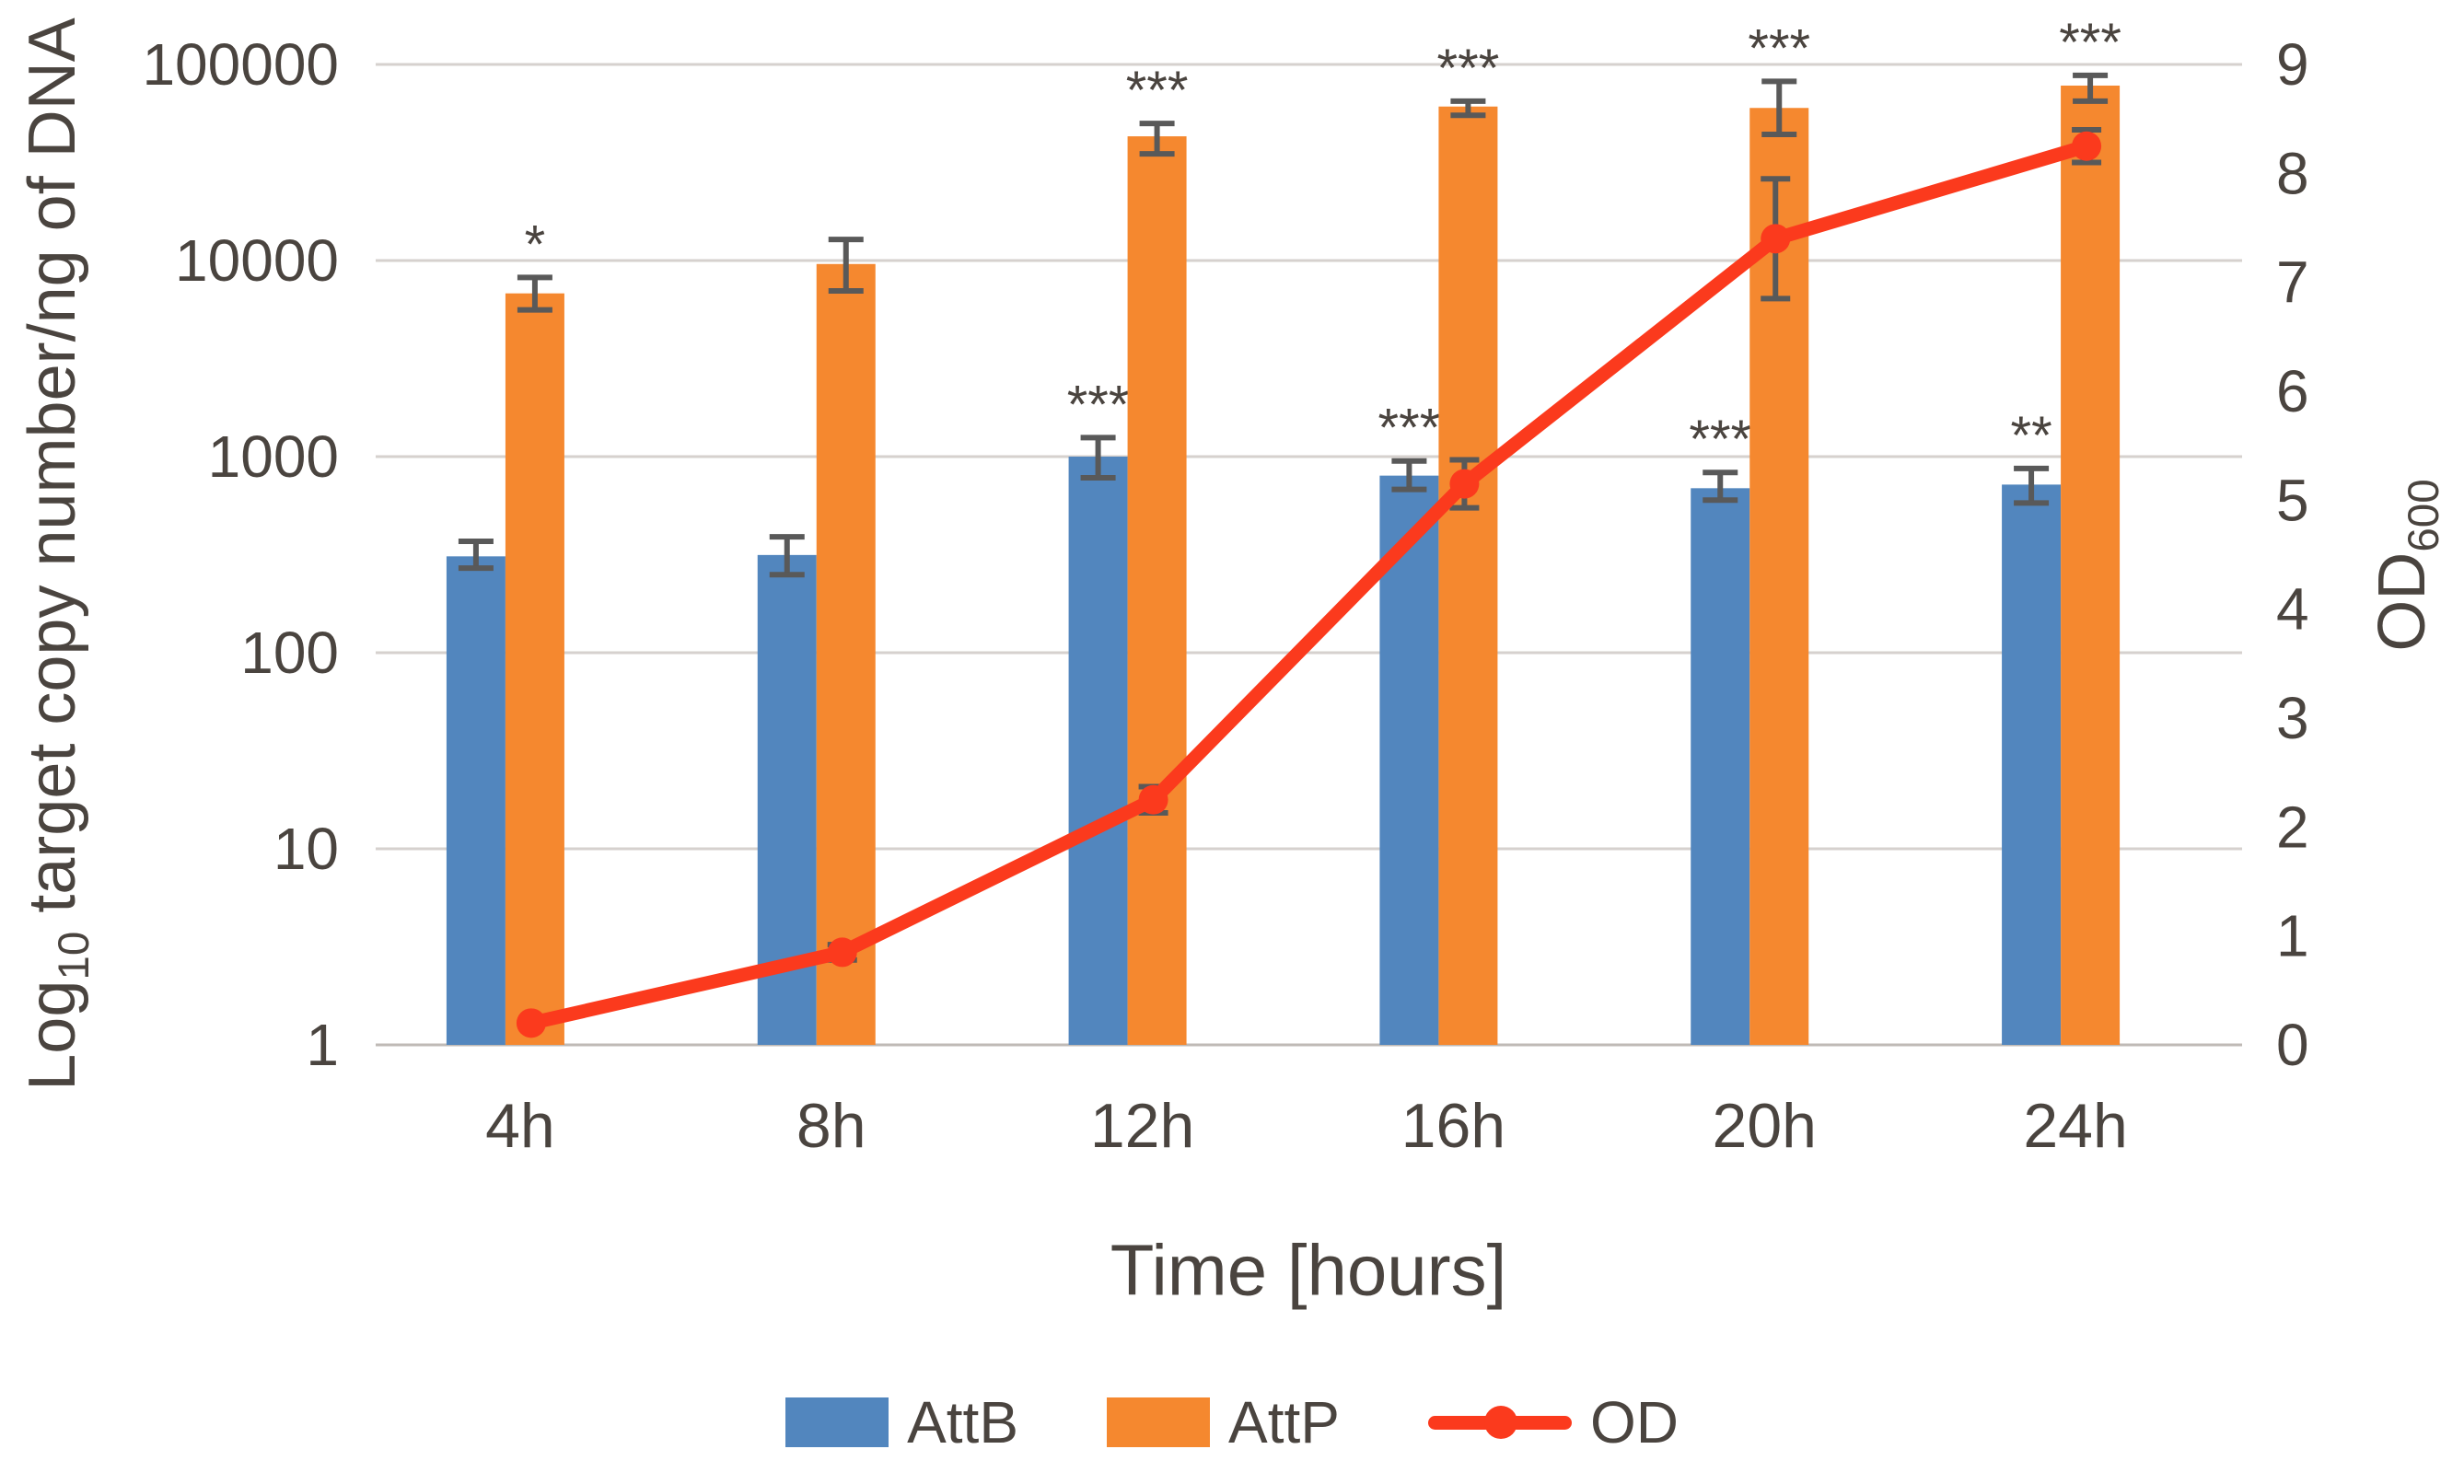 Image resolution: width=2464 pixels, height=1484 pixels. Describe the element at coordinates (289, 653) in the screenshot. I see `left-axis-tick: 100` at that location.